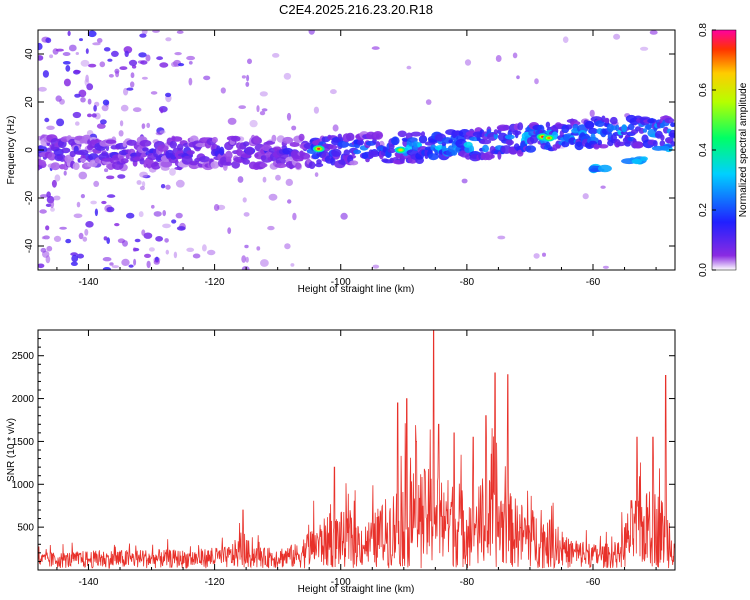 The image size is (750, 600). What do you see at coordinates (215, 282) in the screenshot?
I see `spectrogram-x-tick-label: -120` at bounding box center [215, 282].